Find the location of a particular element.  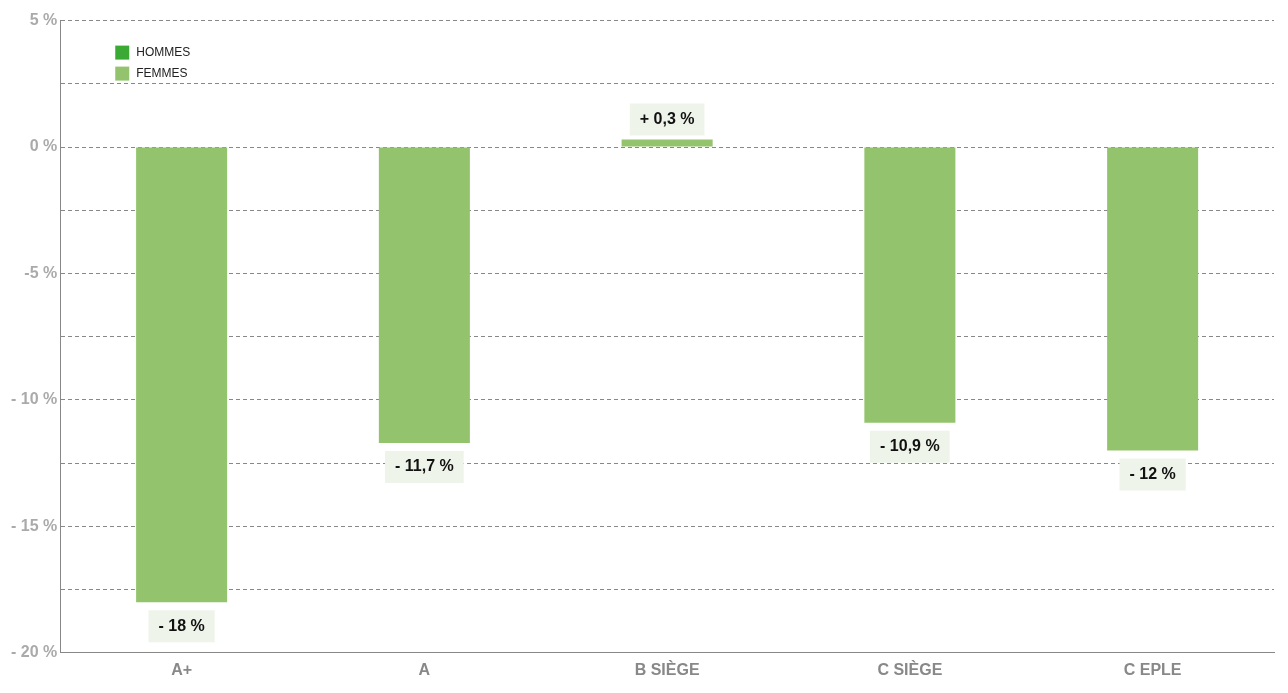

x-tick-label: A+ is located at coordinates (182, 669).